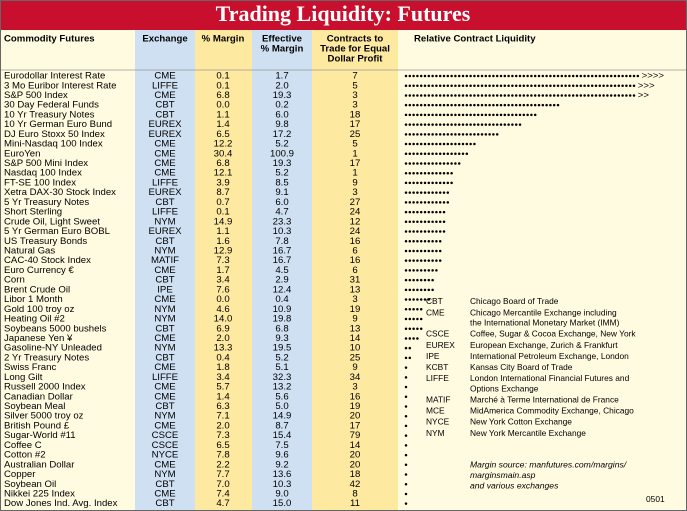  I want to click on effective-margin: 7.8, so click(281, 241).